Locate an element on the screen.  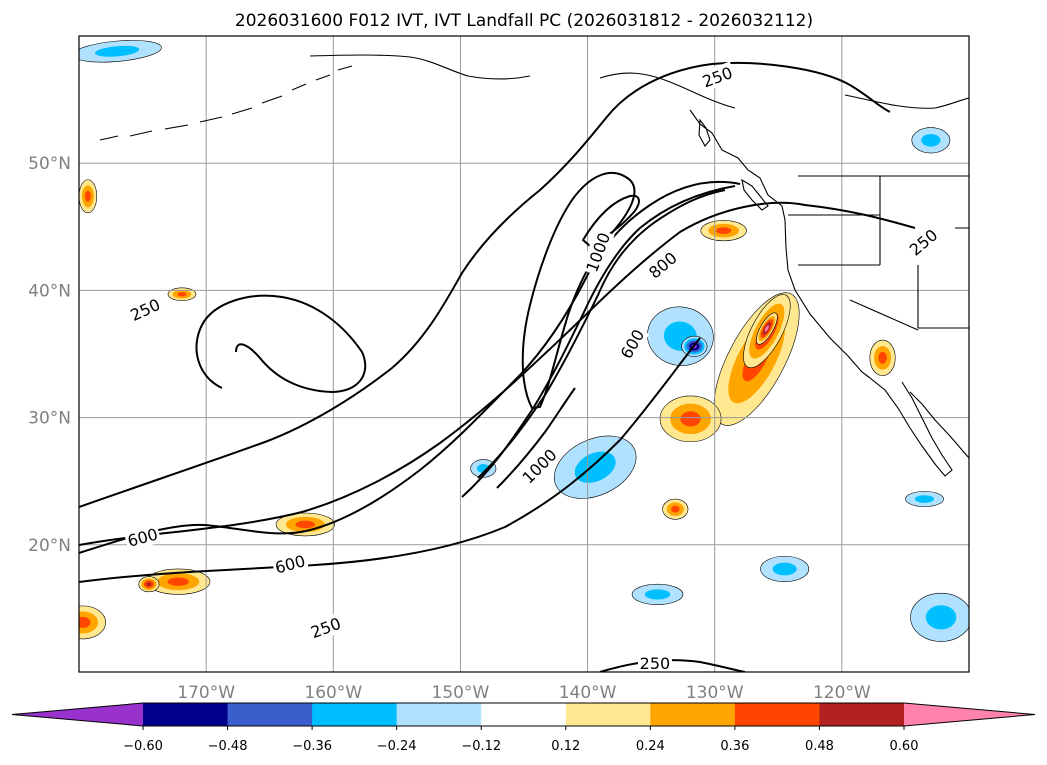
colorbar-tick-label: −0.36 is located at coordinates (312, 746).